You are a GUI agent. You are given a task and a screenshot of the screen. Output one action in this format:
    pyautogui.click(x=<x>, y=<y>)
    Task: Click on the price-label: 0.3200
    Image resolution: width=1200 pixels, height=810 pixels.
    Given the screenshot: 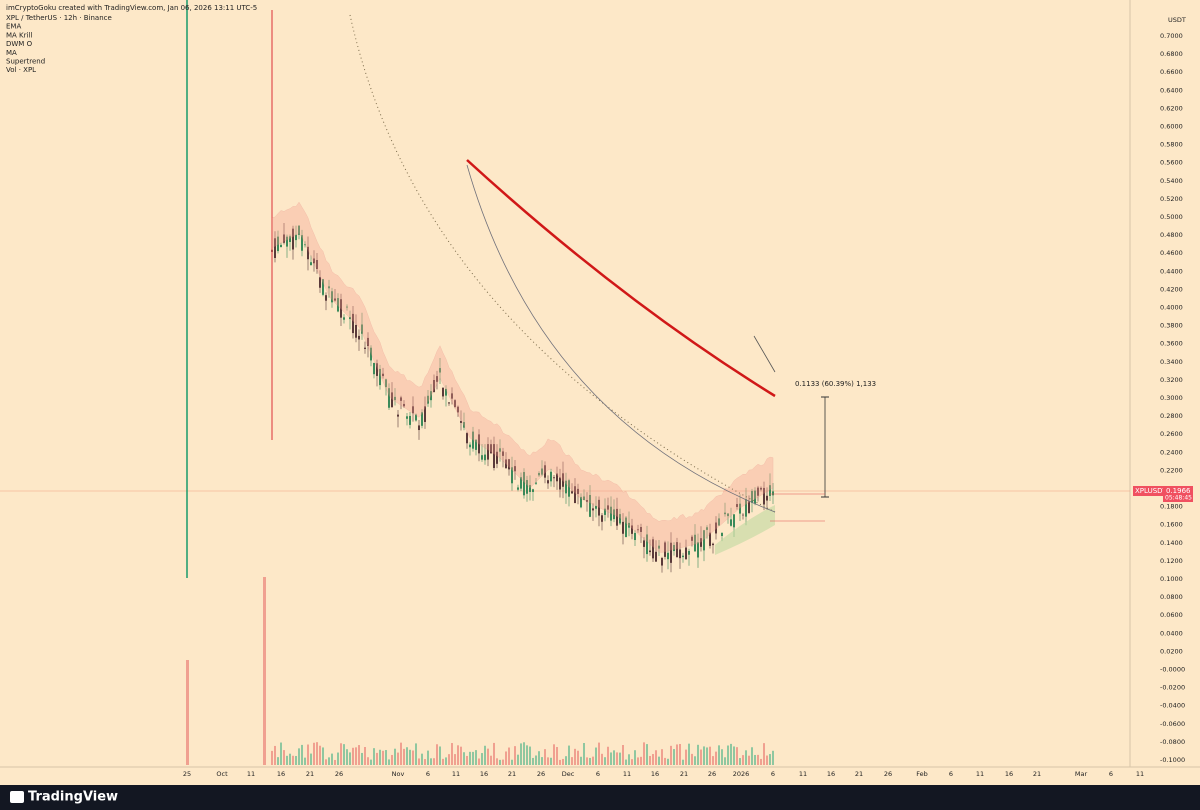 What is the action you would take?
    pyautogui.click(x=1171, y=380)
    